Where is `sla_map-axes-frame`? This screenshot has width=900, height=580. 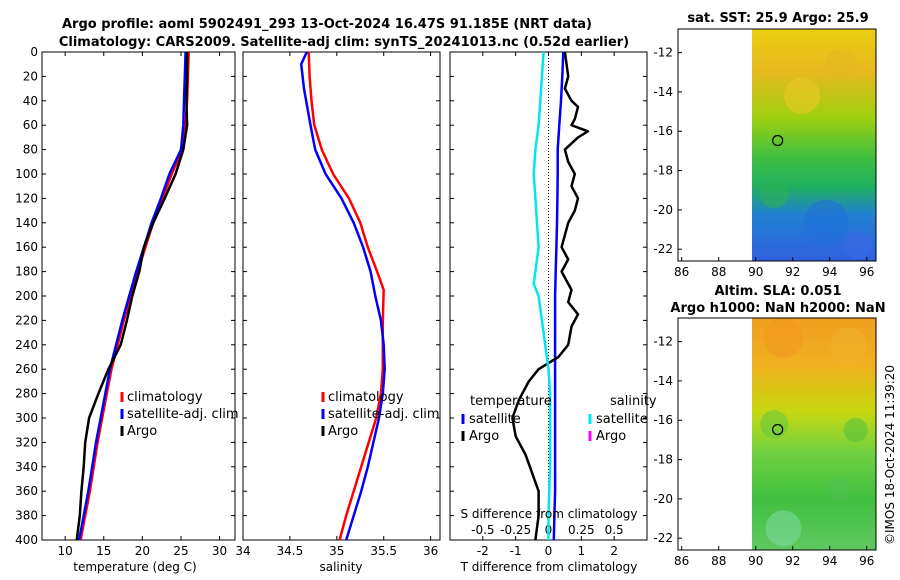 sla_map-axes-frame is located at coordinates (777, 434).